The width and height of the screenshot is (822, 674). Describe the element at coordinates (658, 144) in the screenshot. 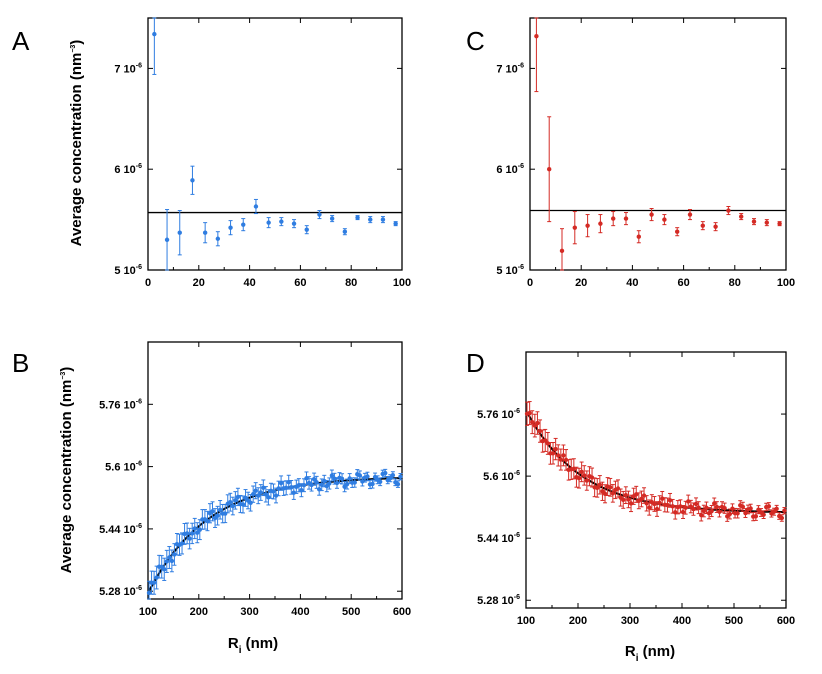

I see `plot-frame-c` at that location.